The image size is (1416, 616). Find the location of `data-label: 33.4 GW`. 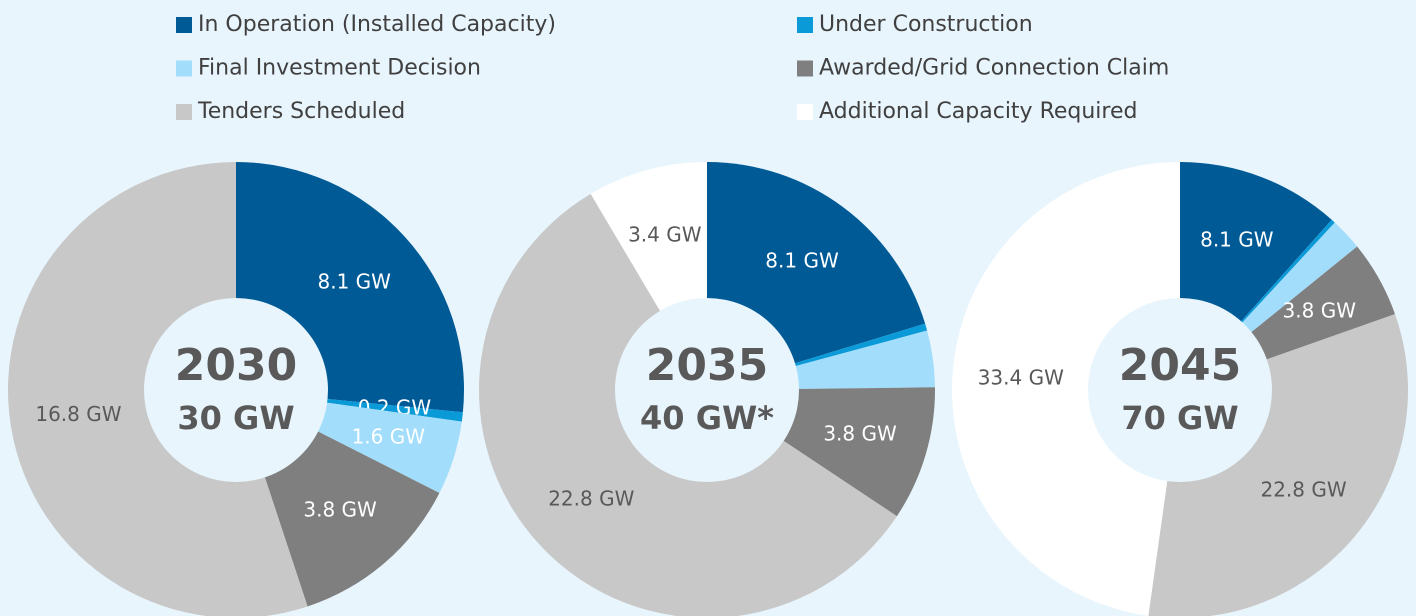

data-label: 33.4 GW is located at coordinates (1021, 377).